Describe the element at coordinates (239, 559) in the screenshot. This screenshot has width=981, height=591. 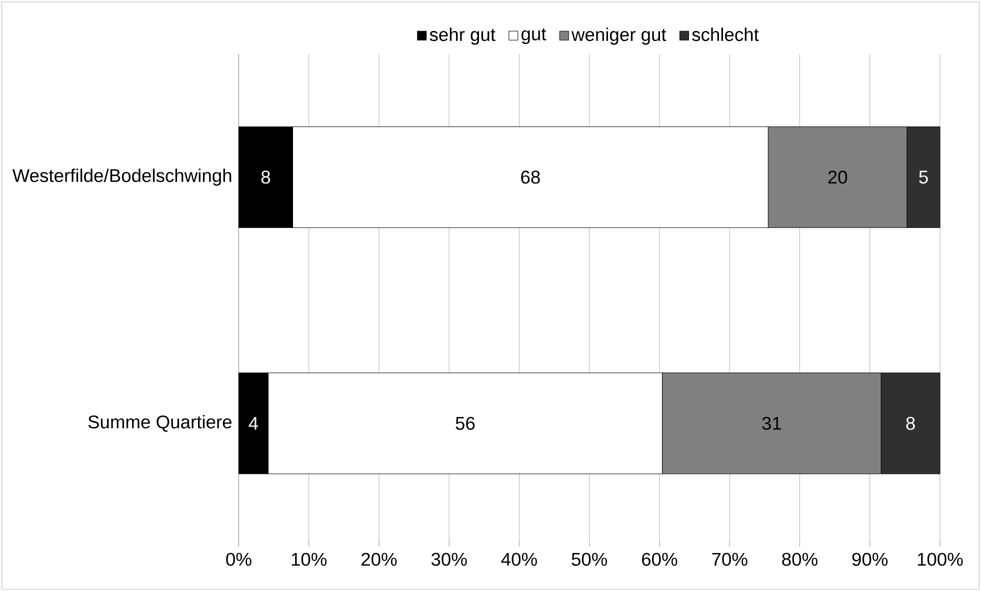
I see `x-tick-label: 0%` at that location.